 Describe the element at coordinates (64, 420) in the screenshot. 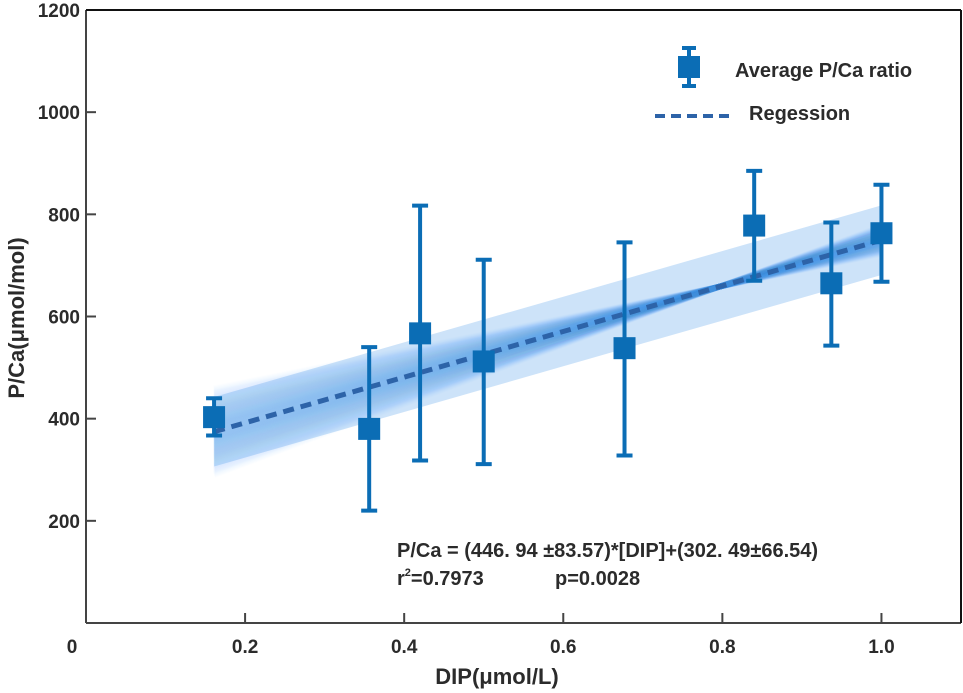

I see `y-tick-label: 400` at that location.